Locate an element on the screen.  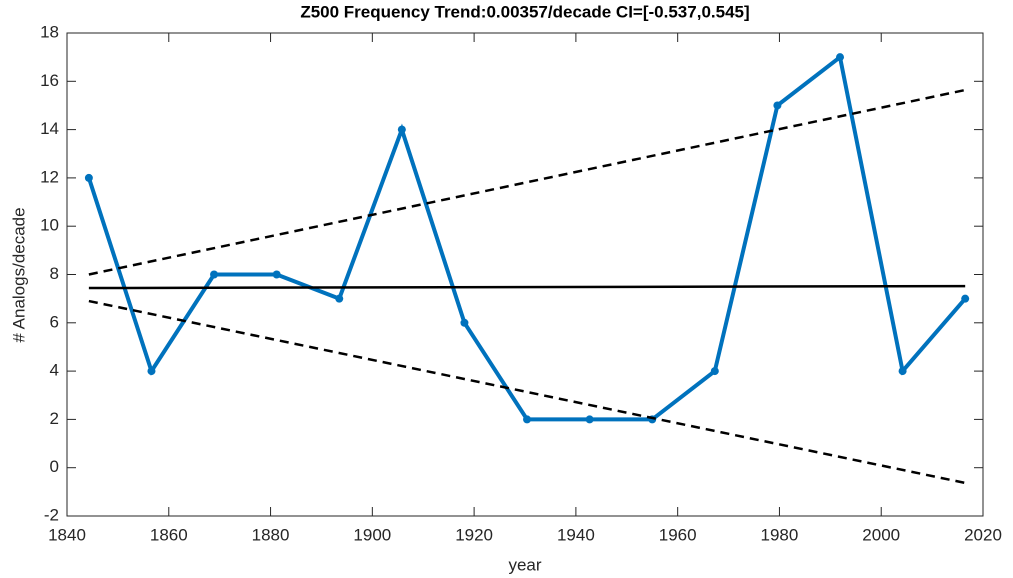
x-tick-label: 1840 is located at coordinates (67, 534).